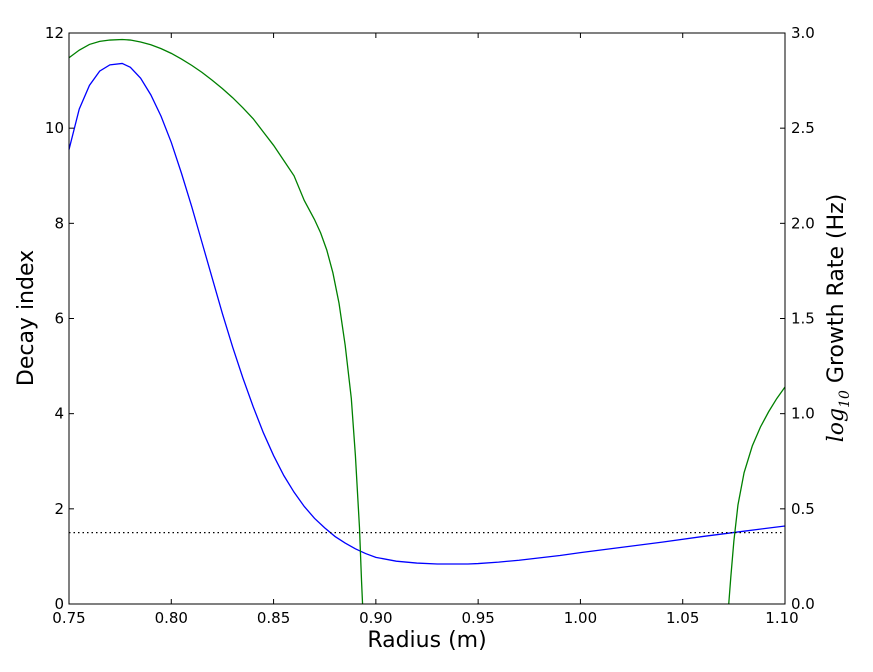 Image resolution: width=873 pixels, height=672 pixels. Describe the element at coordinates (803, 319) in the screenshot. I see `y-right-tick-label: 1.5` at that location.